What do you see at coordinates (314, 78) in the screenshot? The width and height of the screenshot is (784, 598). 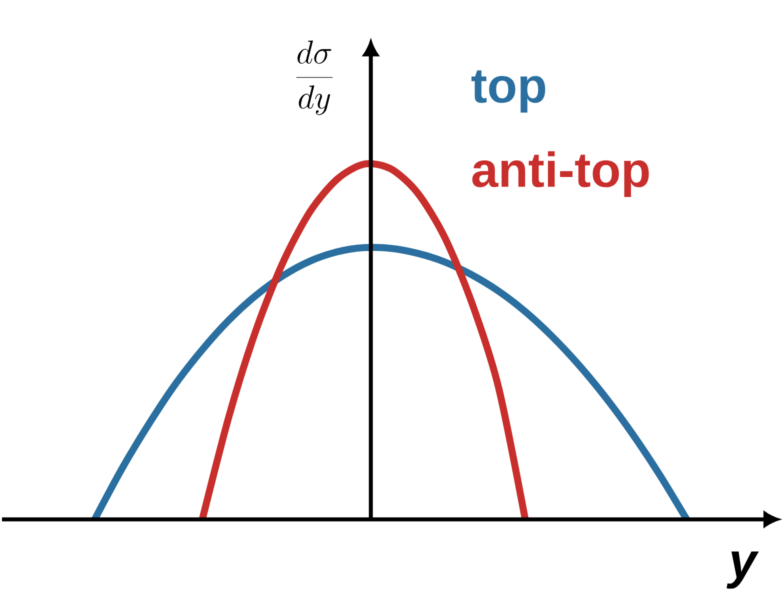 I see `y-axis-title: $\frac{d\sigma}{dy}$` at bounding box center [314, 78].